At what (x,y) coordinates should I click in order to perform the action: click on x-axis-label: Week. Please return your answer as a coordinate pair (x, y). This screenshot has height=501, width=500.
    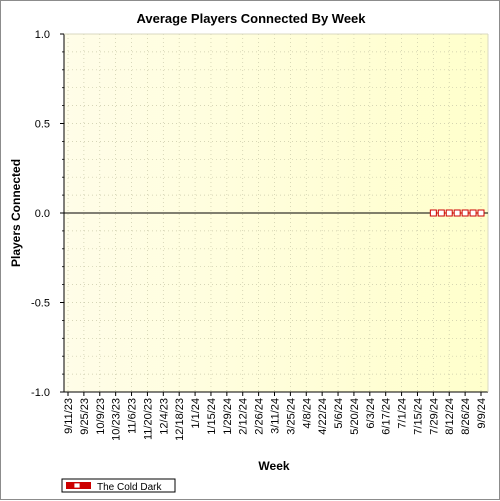
    Looking at the image, I should click on (273, 466).